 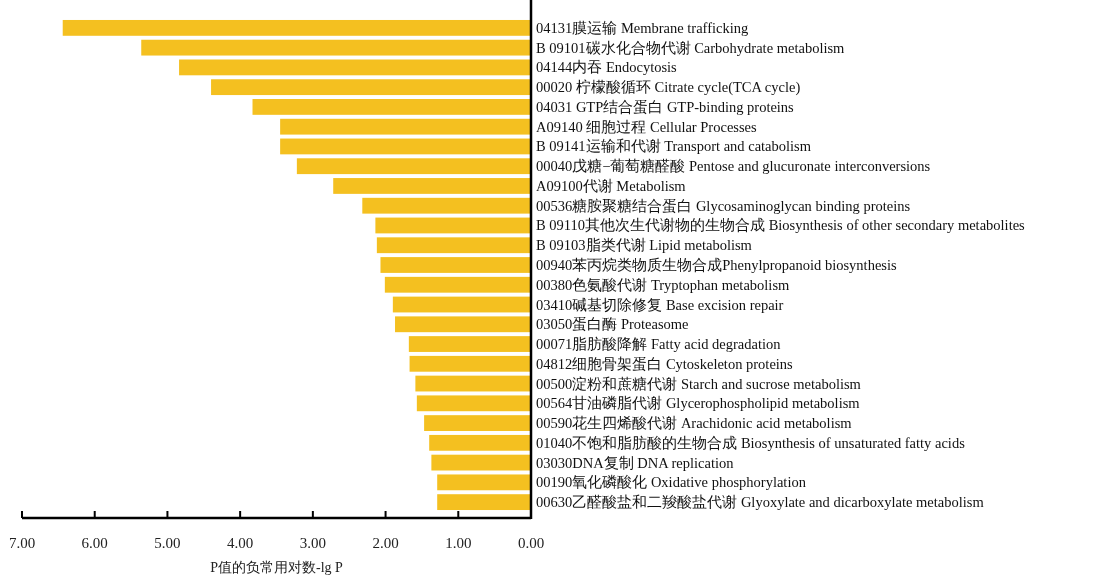 I want to click on y-tick-label: 00564甘油磷脂代谢 Glycerophospholipid metabolism, so click(x=698, y=403).